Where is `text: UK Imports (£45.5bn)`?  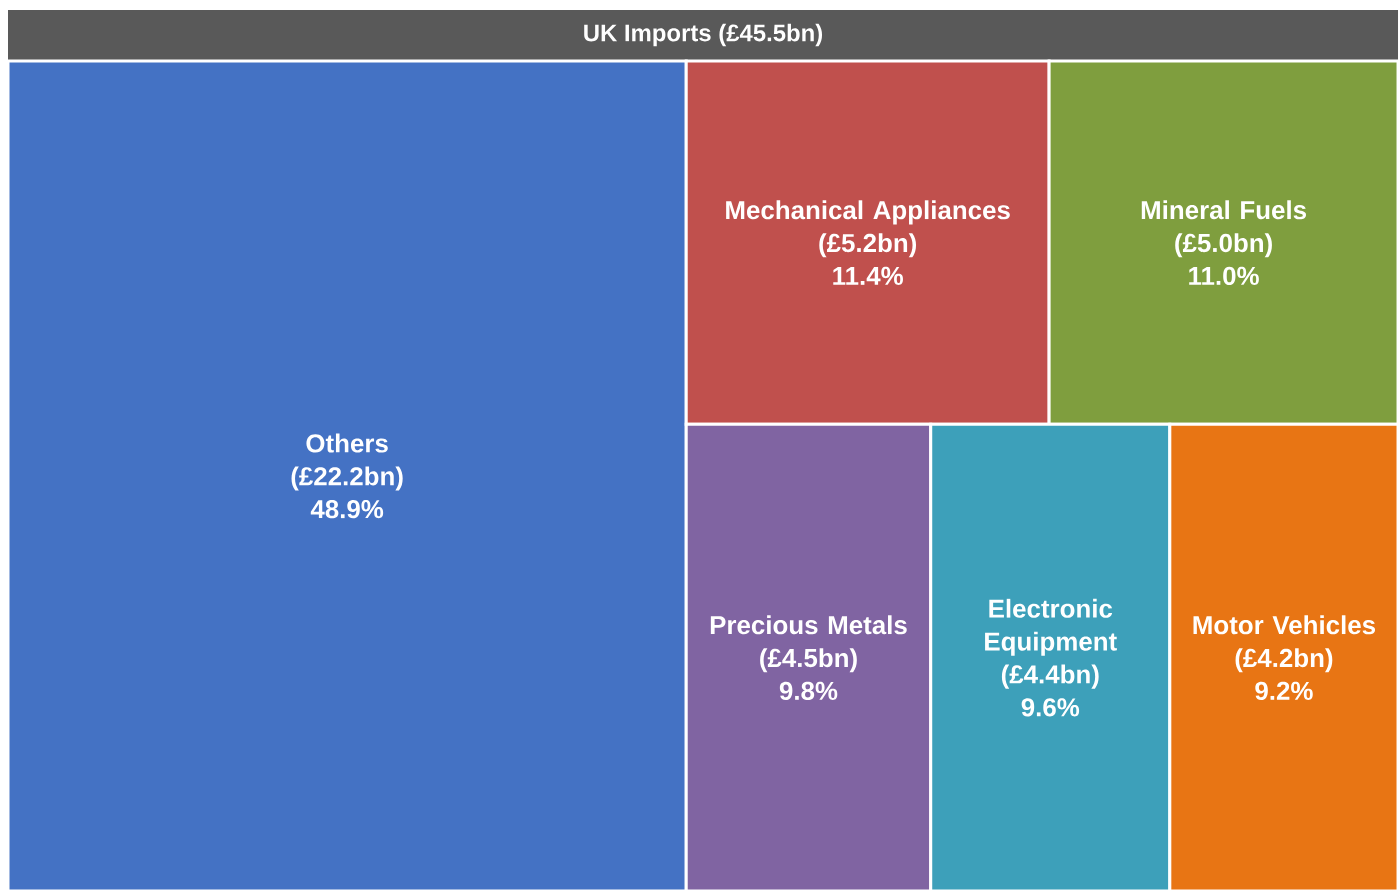
text: UK Imports (£45.5bn) is located at coordinates (703, 35).